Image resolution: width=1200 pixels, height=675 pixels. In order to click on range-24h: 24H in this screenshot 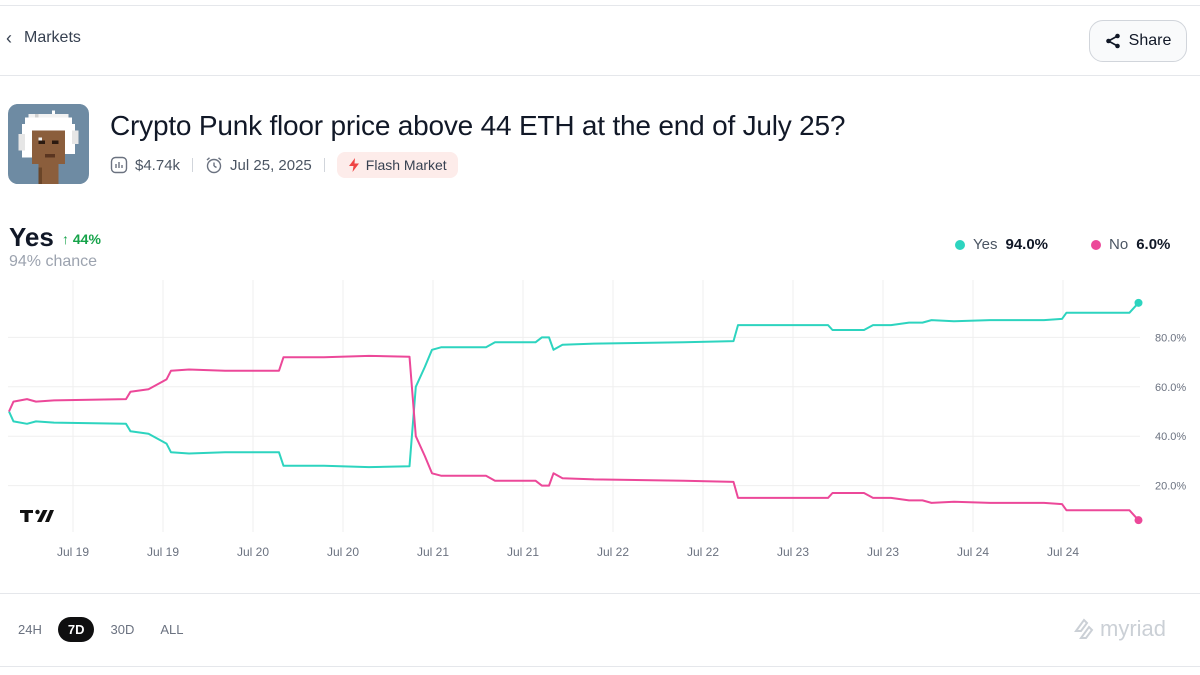, I will do `click(30, 629)`.